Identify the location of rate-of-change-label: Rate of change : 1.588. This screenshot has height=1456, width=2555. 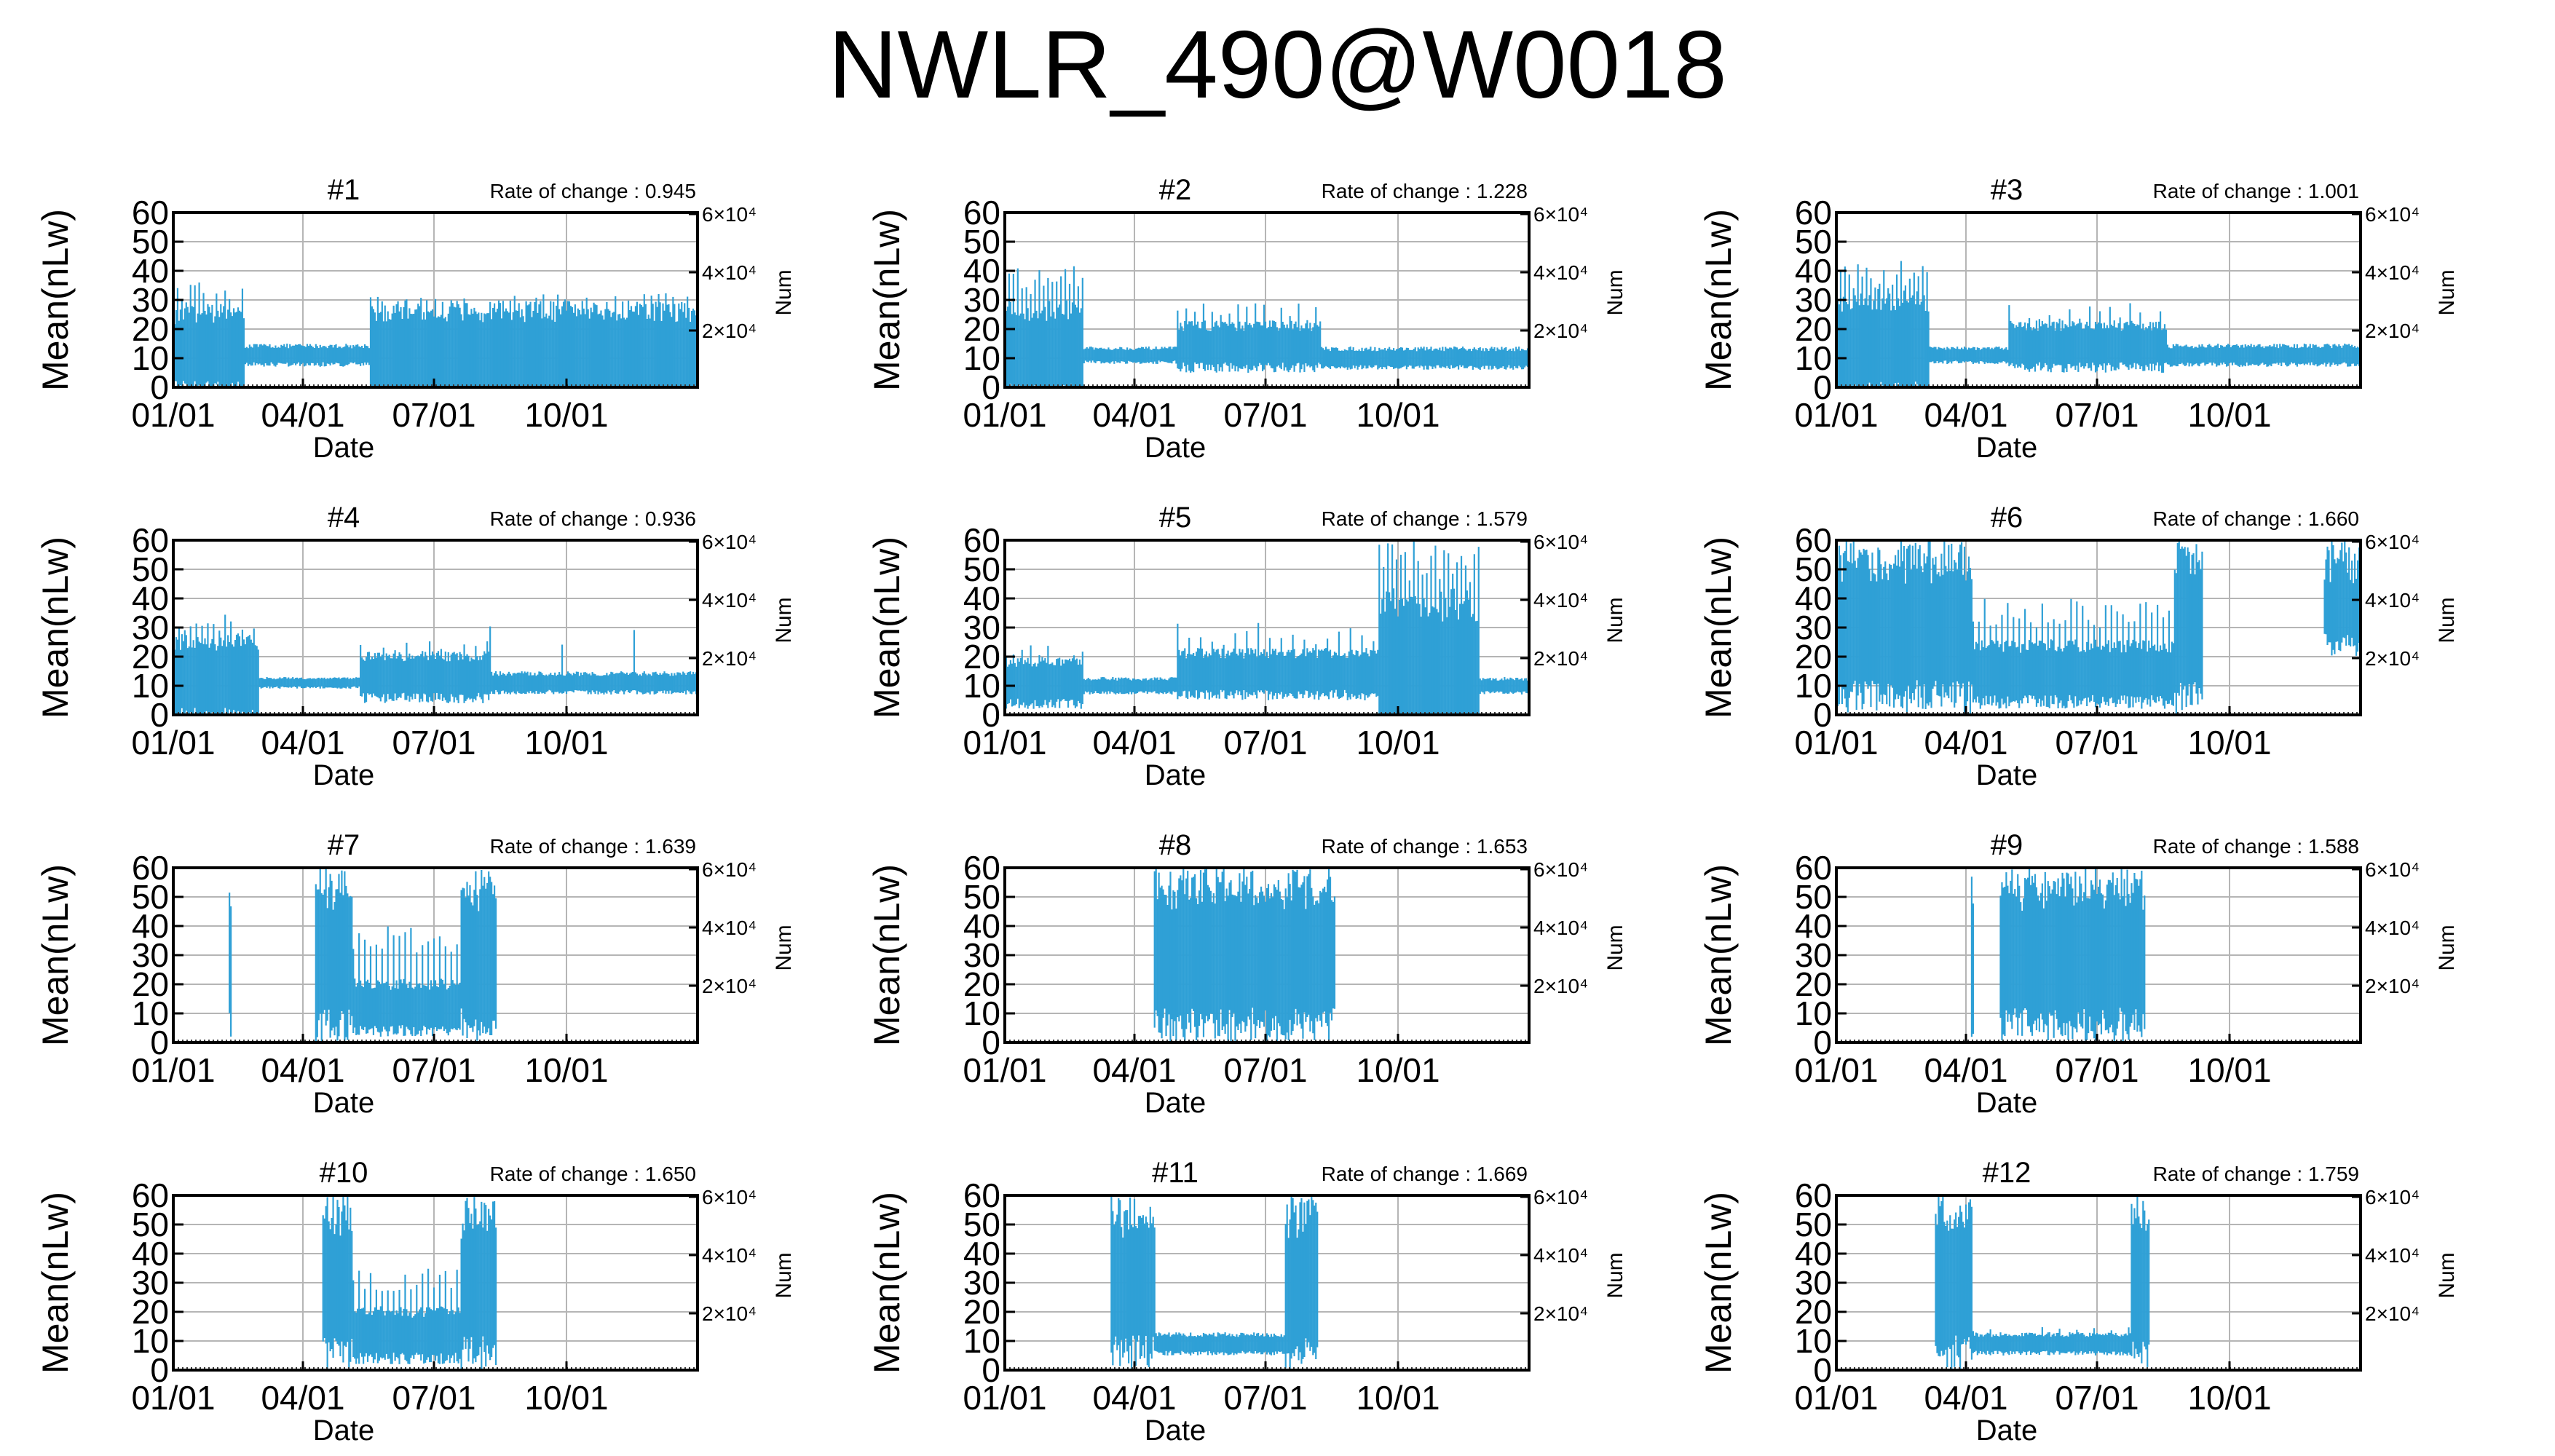
(2256, 846).